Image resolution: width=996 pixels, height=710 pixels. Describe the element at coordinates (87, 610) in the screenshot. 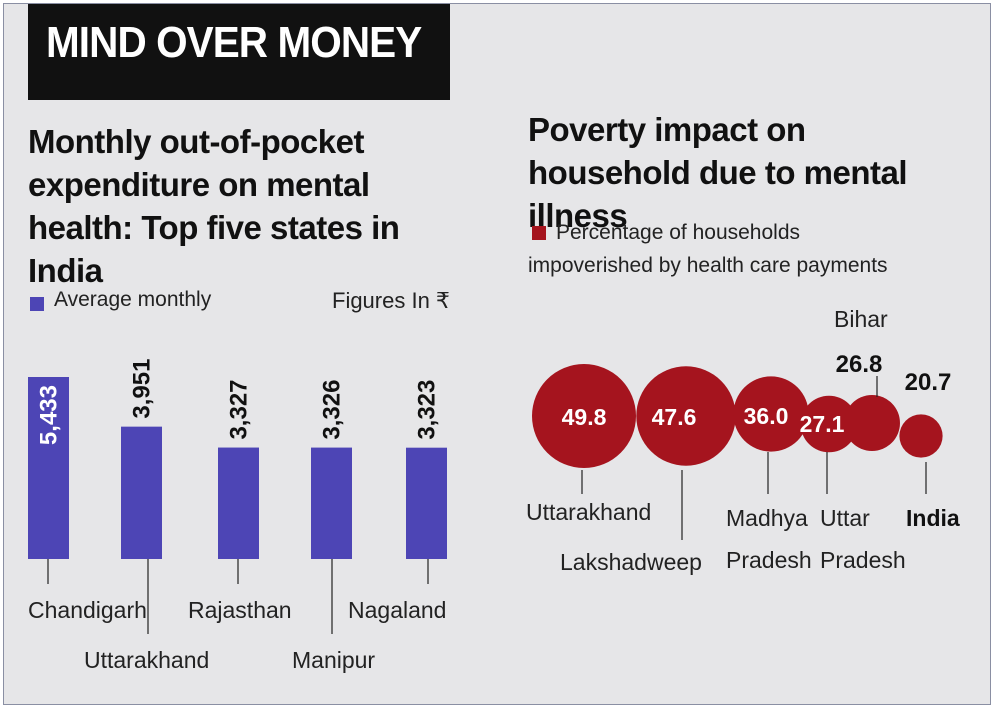

I see `bar-category-label: Chandigarh` at that location.